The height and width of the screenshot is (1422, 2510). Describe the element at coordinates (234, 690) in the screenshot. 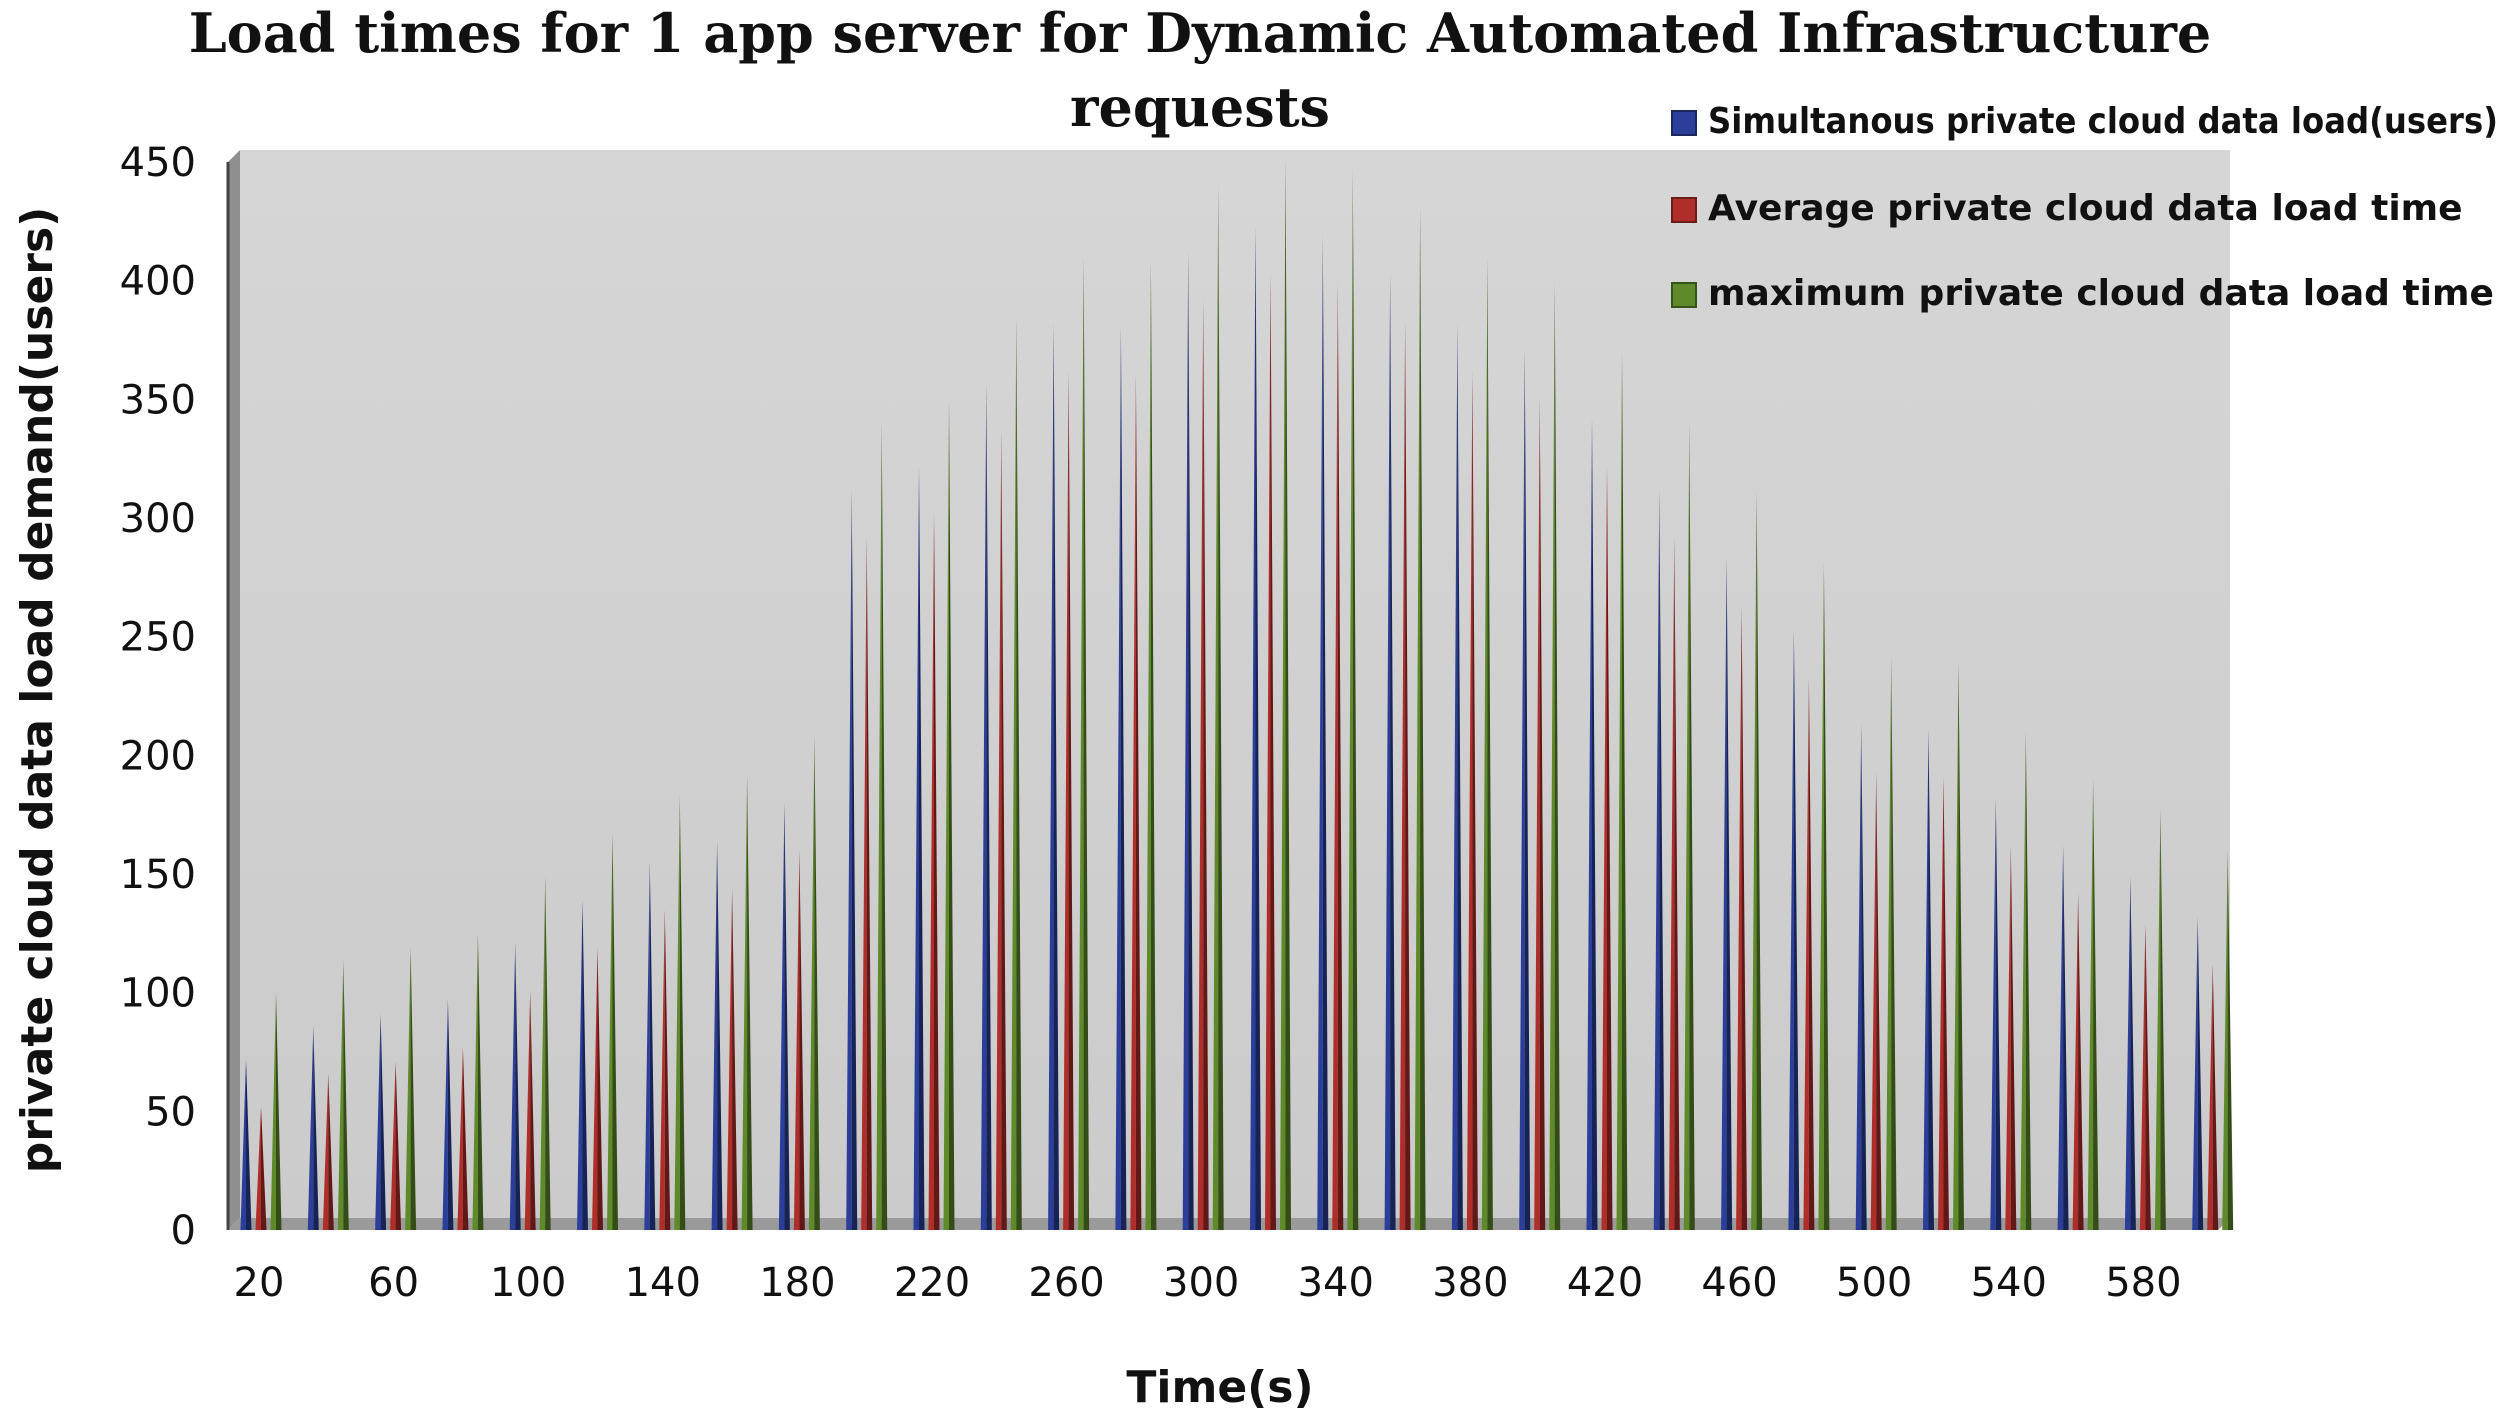

I see `plot-left-wall` at that location.